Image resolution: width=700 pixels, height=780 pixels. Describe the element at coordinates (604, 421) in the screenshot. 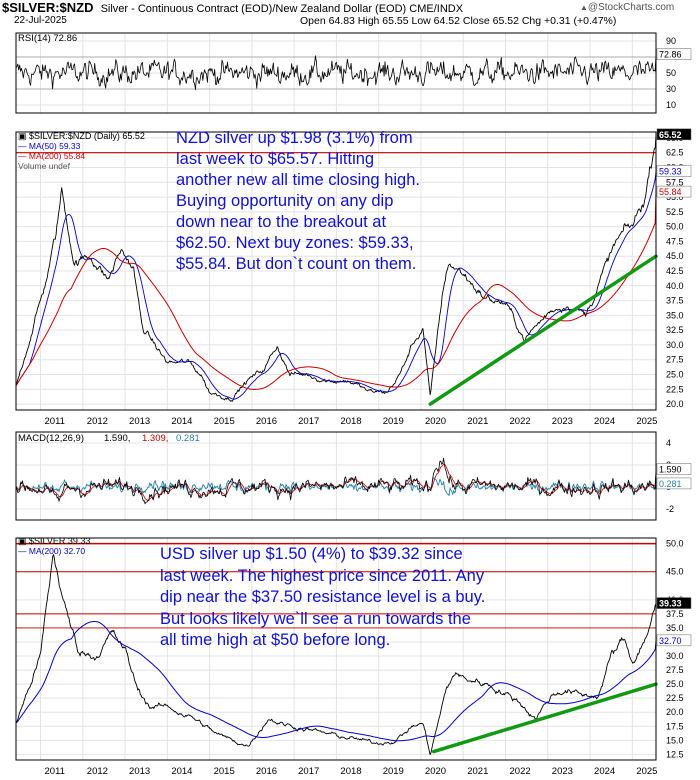

I see `nzd-year-label: 2024` at that location.